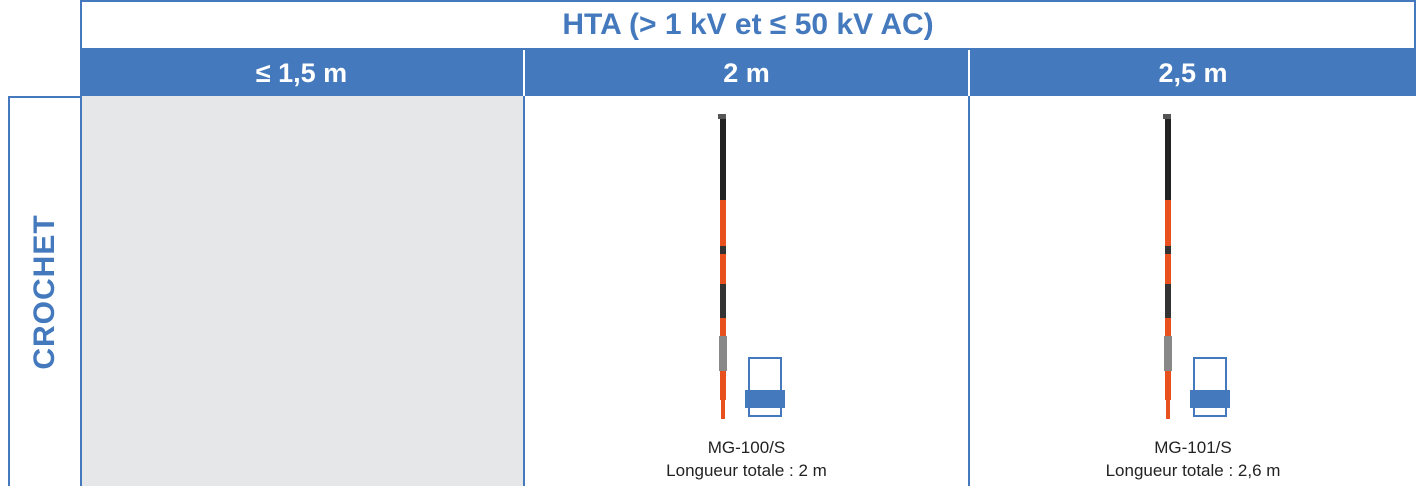 The image size is (1416, 486). Describe the element at coordinates (1193, 73) in the screenshot. I see `column-header: 2,5 m` at that location.